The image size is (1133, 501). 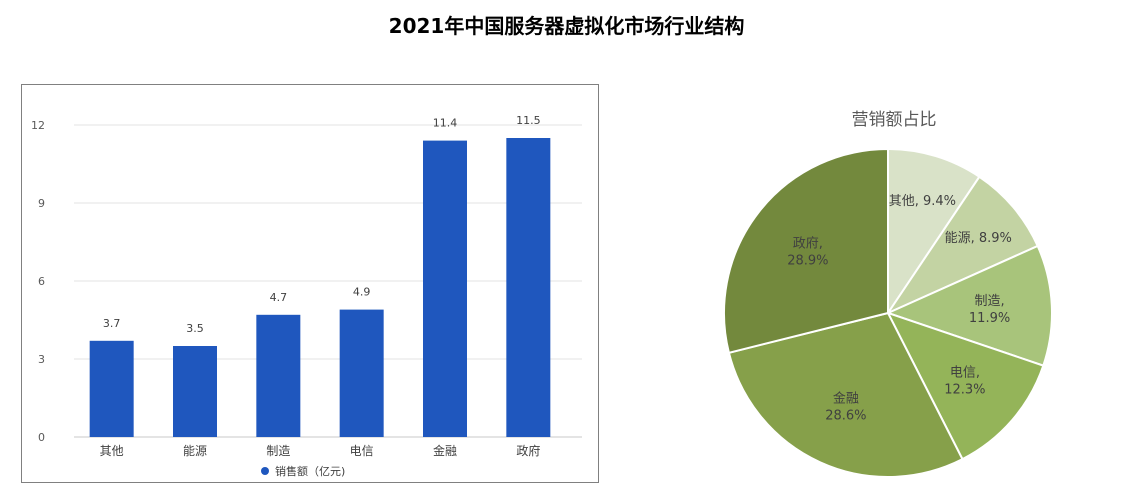 I want to click on bar-data-label: 3.7, so click(x=112, y=323).